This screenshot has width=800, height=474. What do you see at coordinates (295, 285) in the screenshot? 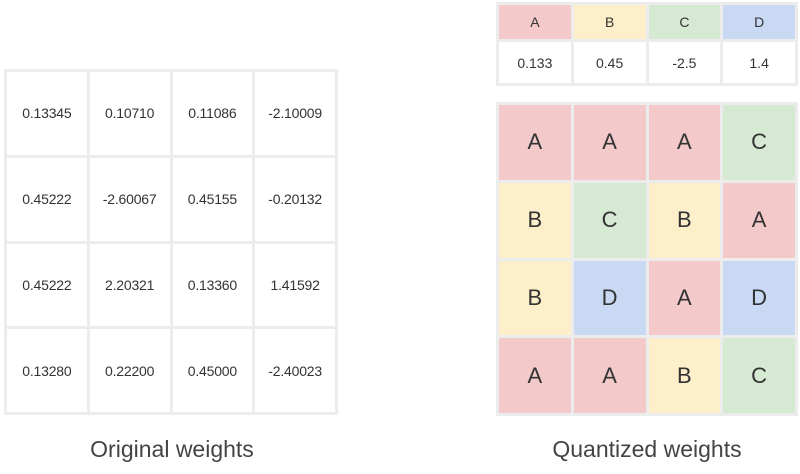
I see `original-weight-cell: 1.41592` at bounding box center [295, 285].